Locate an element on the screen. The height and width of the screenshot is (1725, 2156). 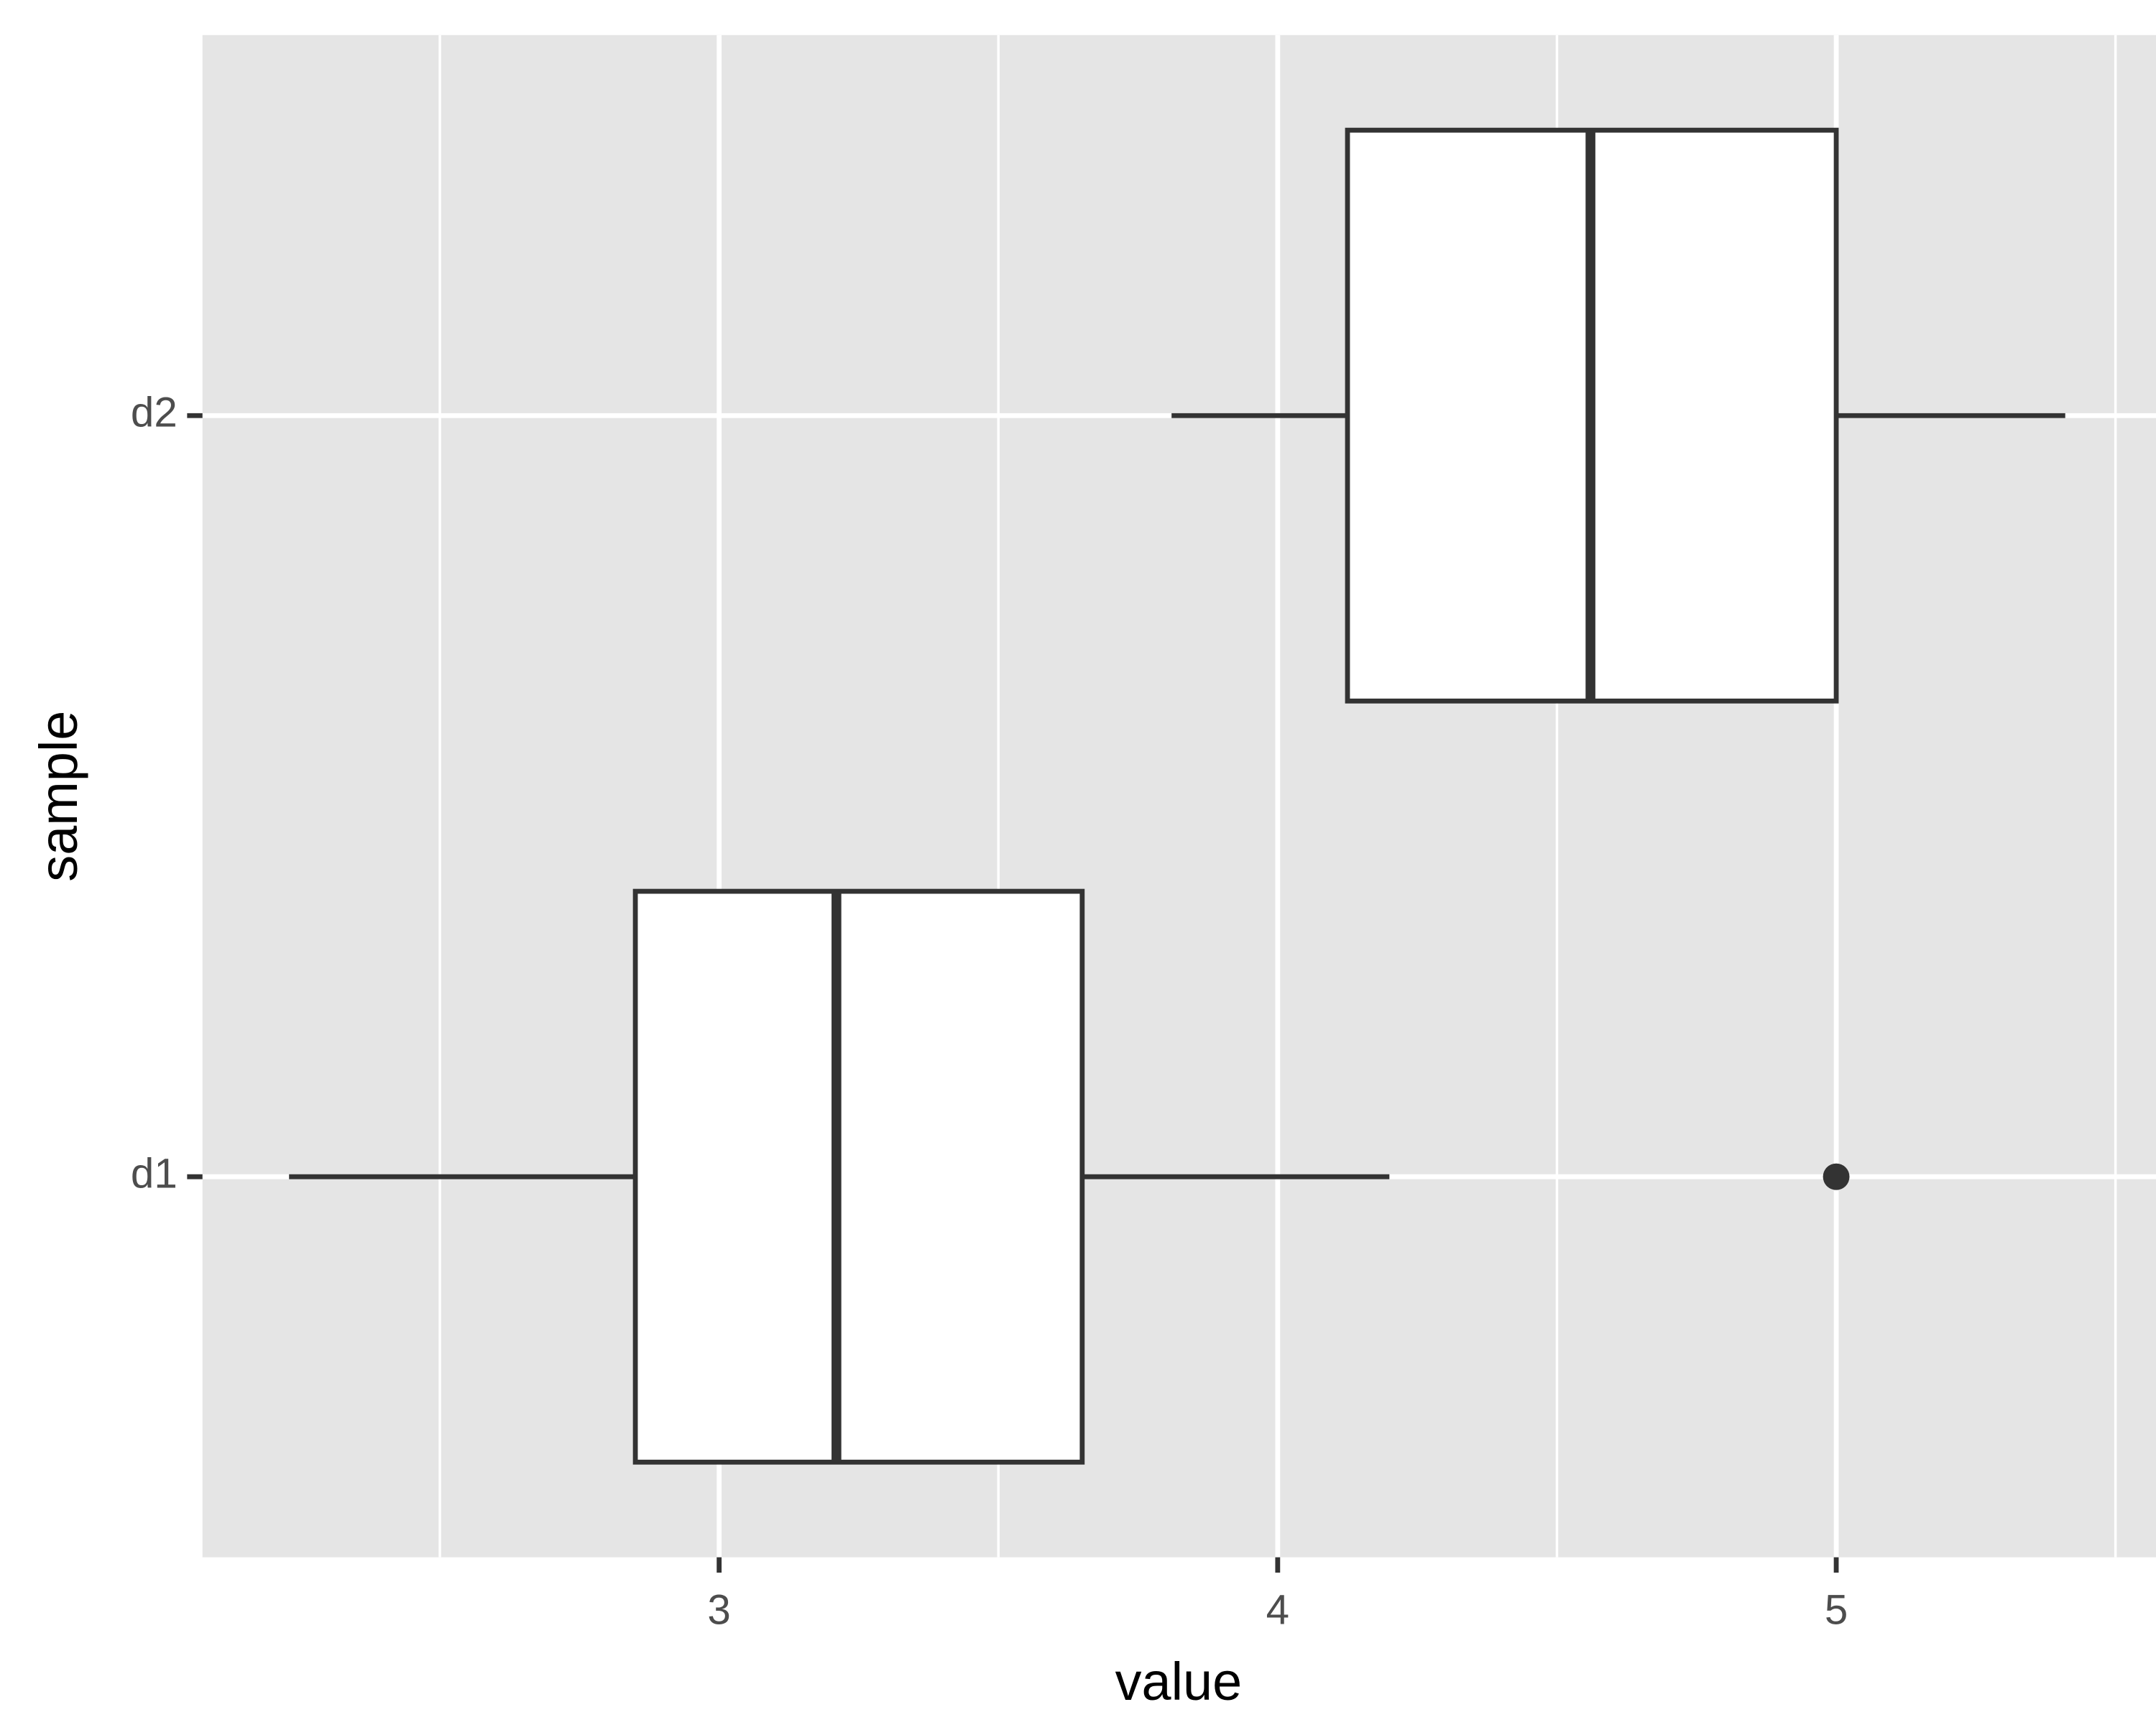
box is located at coordinates (858, 1176).